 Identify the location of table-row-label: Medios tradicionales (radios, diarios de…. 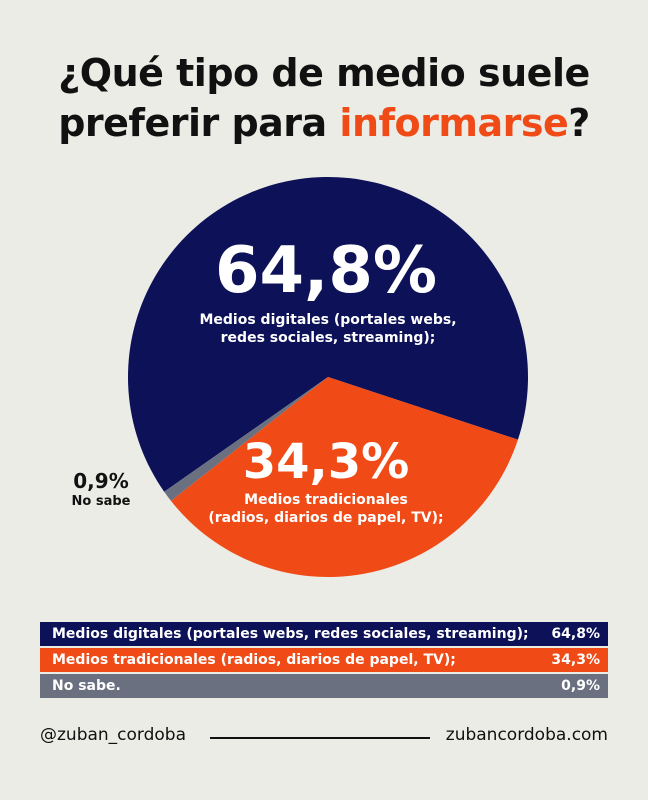
(254, 660).